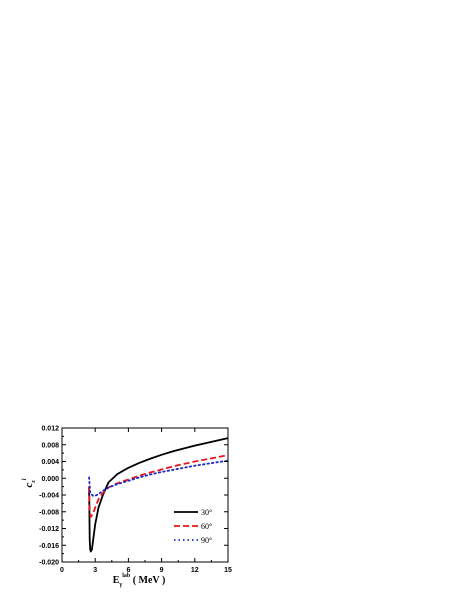 The height and width of the screenshot is (596, 457). What do you see at coordinates (50, 429) in the screenshot?
I see `y-tick-label: 0.012` at bounding box center [50, 429].